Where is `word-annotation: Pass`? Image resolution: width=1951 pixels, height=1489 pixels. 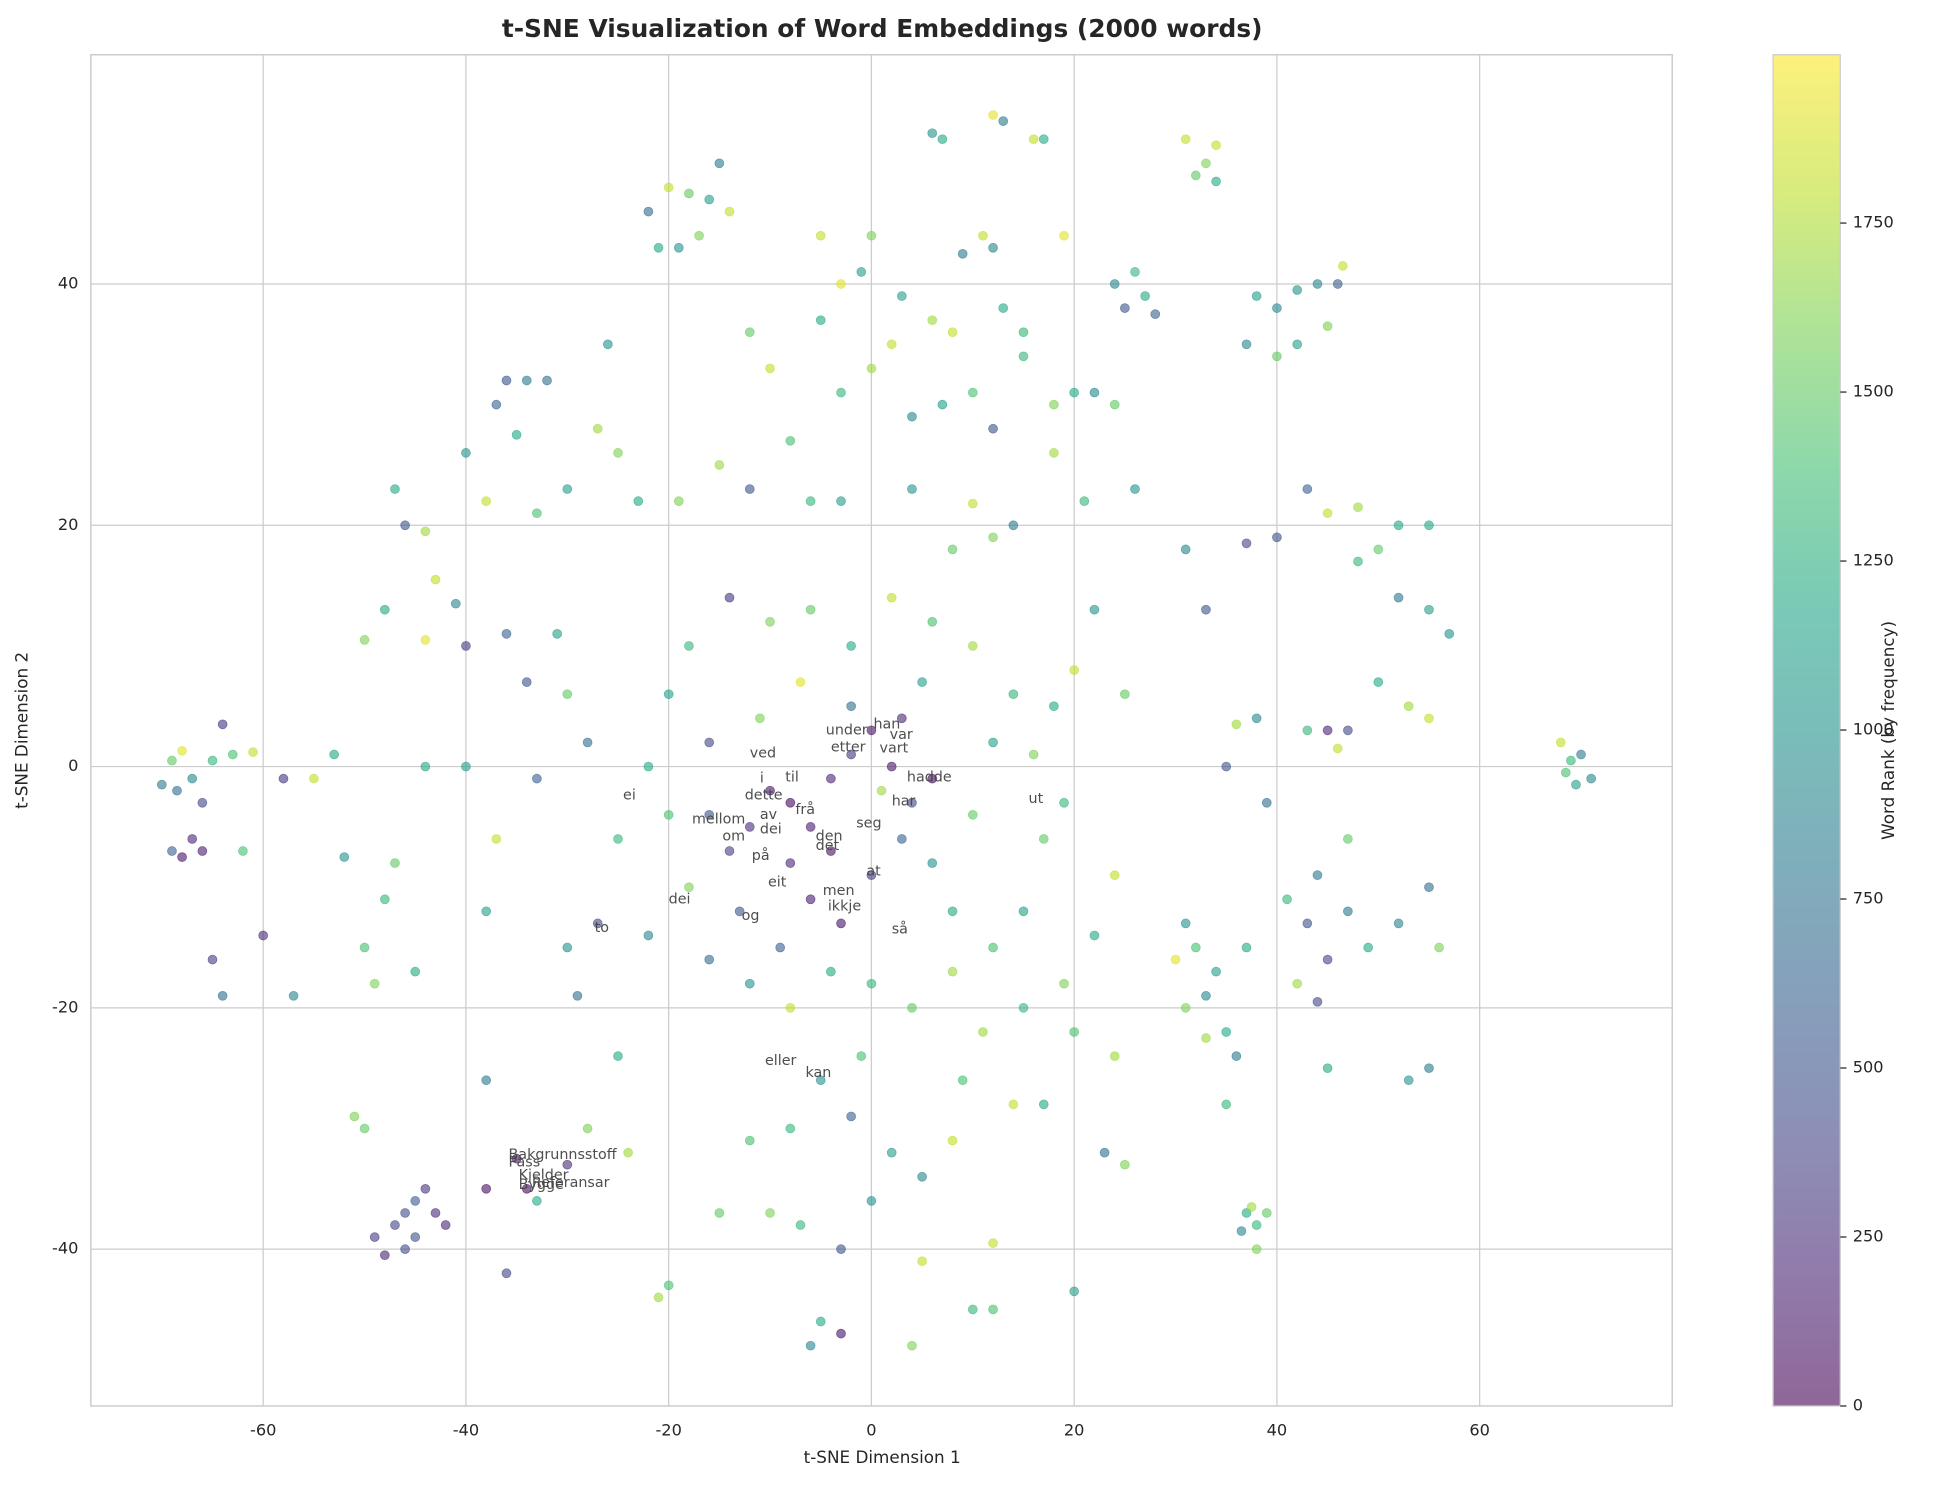
word-annotation: Pass is located at coordinates (525, 1162).